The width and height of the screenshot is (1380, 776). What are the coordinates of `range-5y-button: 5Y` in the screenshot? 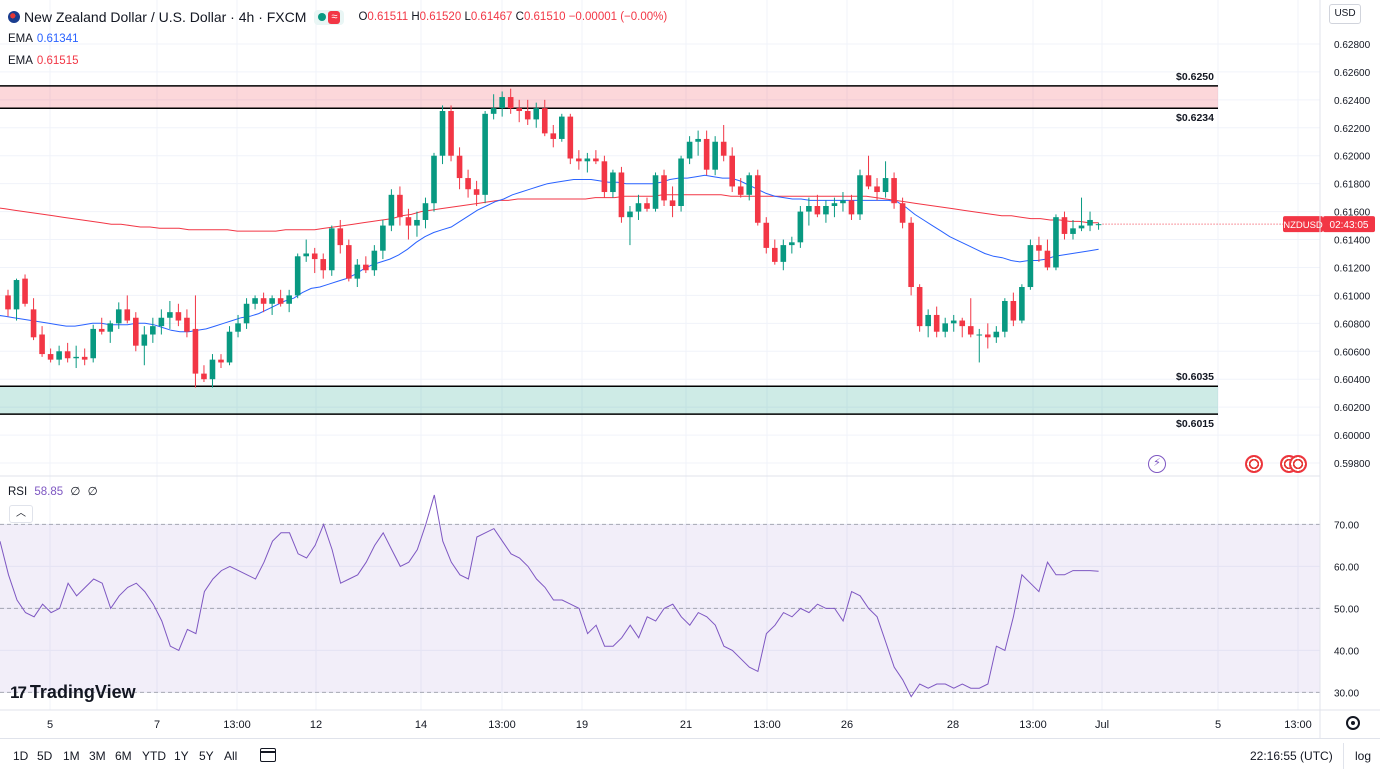 It's located at (206, 756).